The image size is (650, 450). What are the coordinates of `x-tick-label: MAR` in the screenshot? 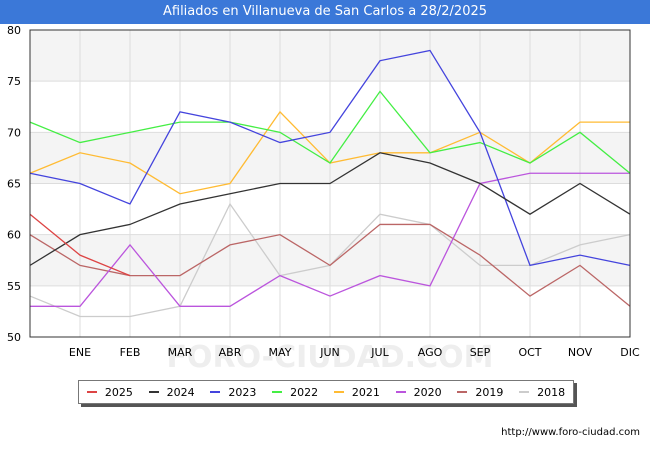 It's located at (180, 352).